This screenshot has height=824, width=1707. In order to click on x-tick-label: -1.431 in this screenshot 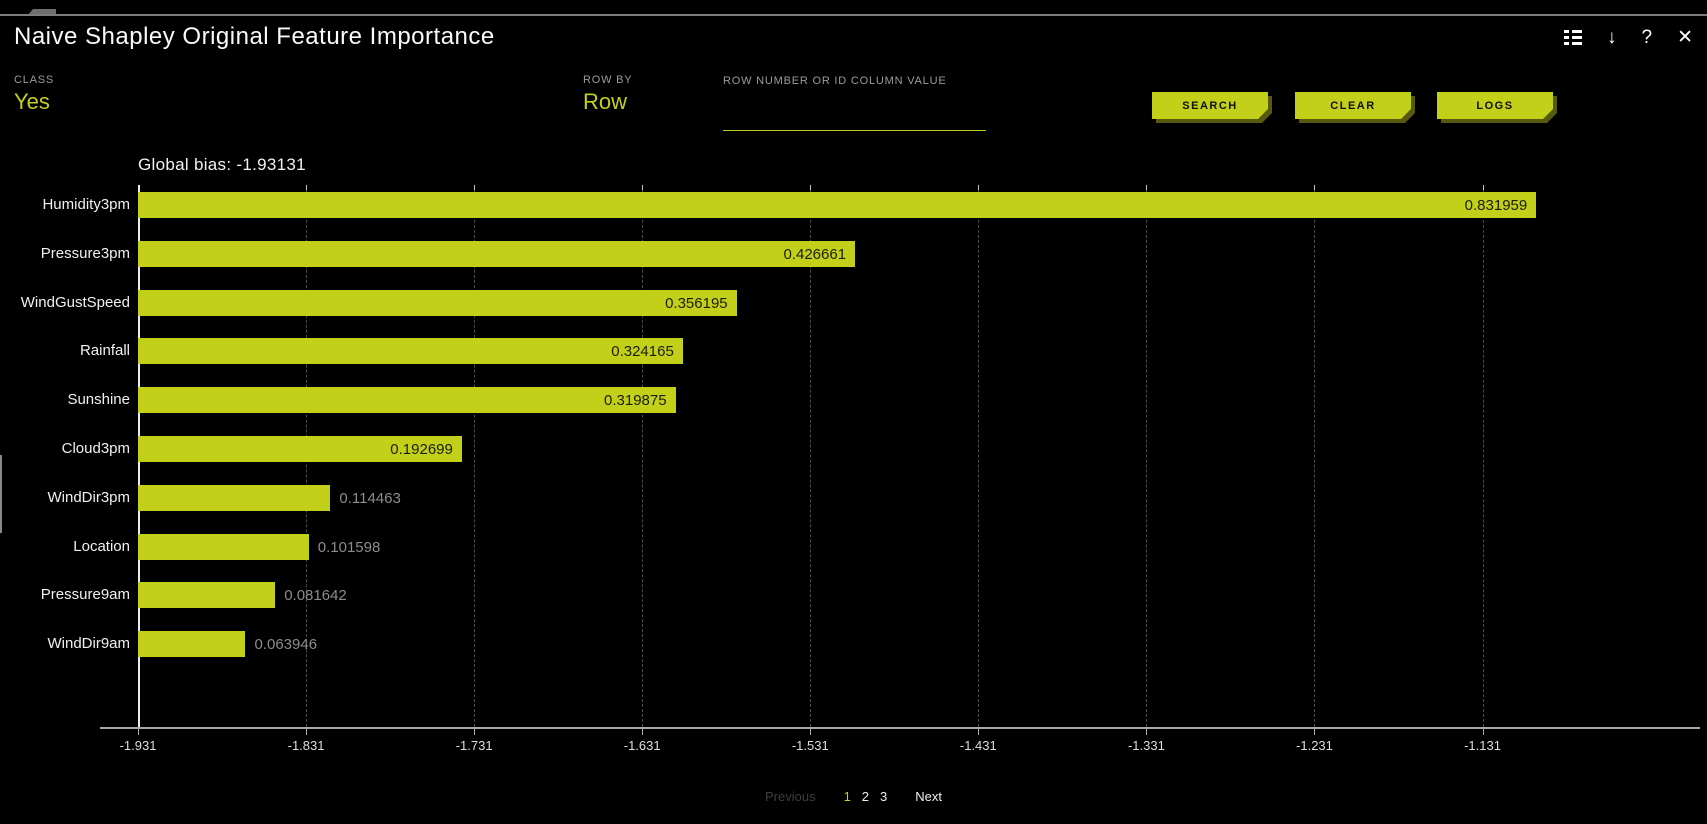, I will do `click(978, 745)`.